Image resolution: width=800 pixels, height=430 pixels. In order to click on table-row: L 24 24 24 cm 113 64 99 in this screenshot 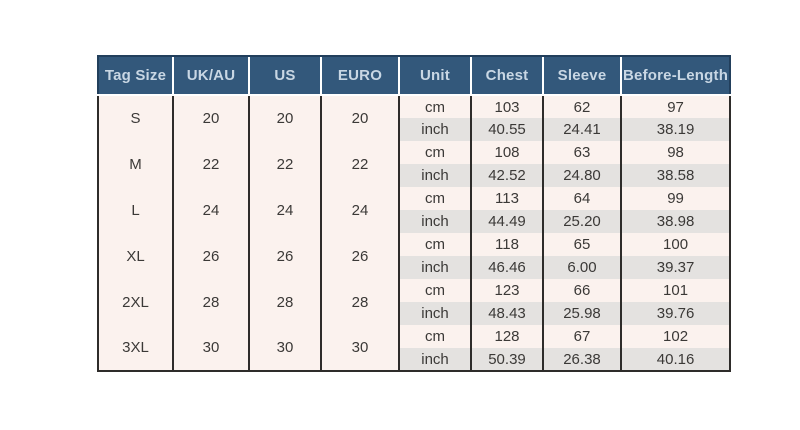, I will do `click(414, 210)`.